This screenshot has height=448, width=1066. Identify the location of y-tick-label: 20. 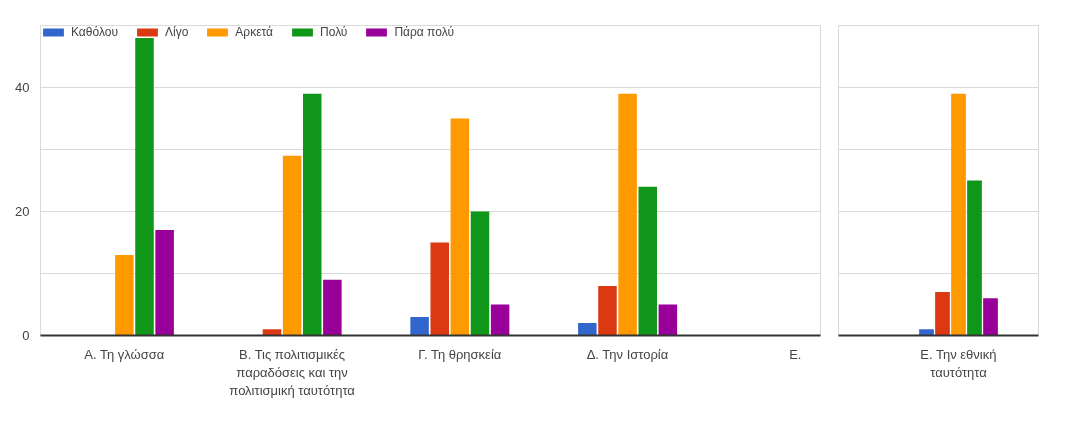
(22, 211).